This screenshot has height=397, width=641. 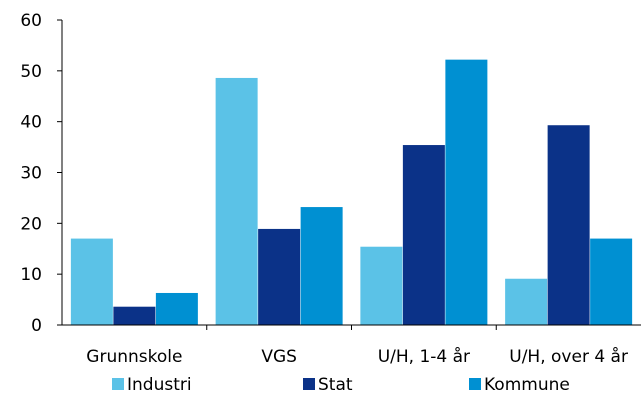 I want to click on y-tick-label: 60, so click(x=31, y=21).